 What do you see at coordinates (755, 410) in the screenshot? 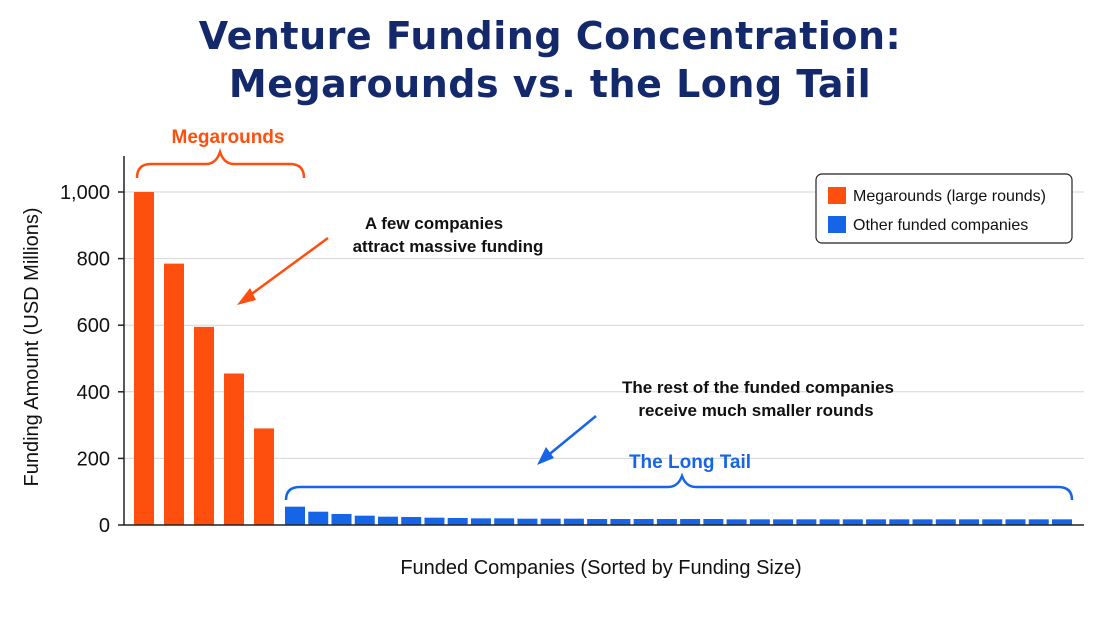
I see `long-tail-callout-line-2: receive much smaller rounds` at bounding box center [755, 410].